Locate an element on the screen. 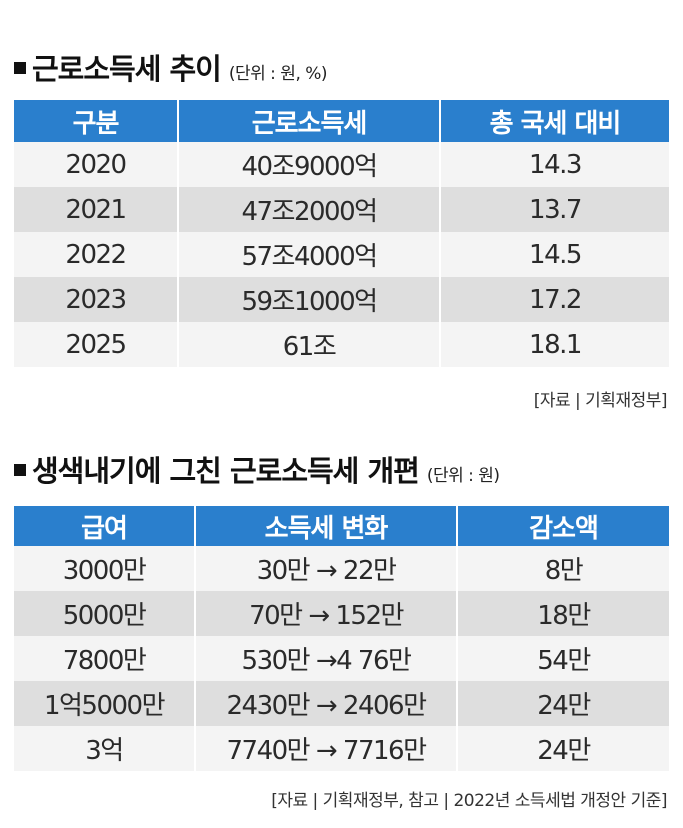 This screenshot has height=828, width=683. table-row: 2020 40조9000억 14.3 is located at coordinates (341, 164).